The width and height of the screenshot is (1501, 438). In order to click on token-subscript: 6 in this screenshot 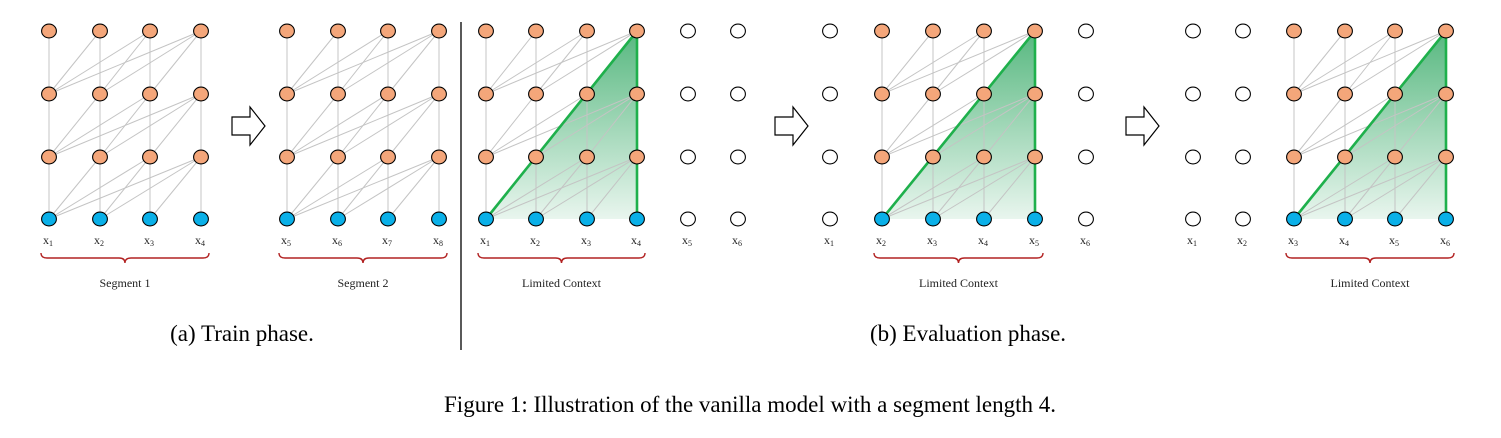, I will do `click(1448, 243)`.